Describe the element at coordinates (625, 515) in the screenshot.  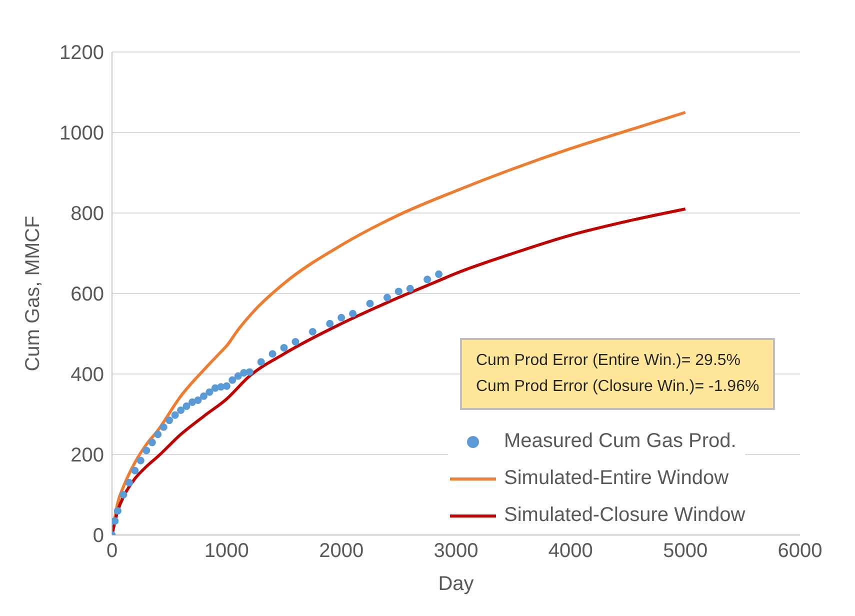
I see `legend-label: Simulated-Closure Window` at that location.